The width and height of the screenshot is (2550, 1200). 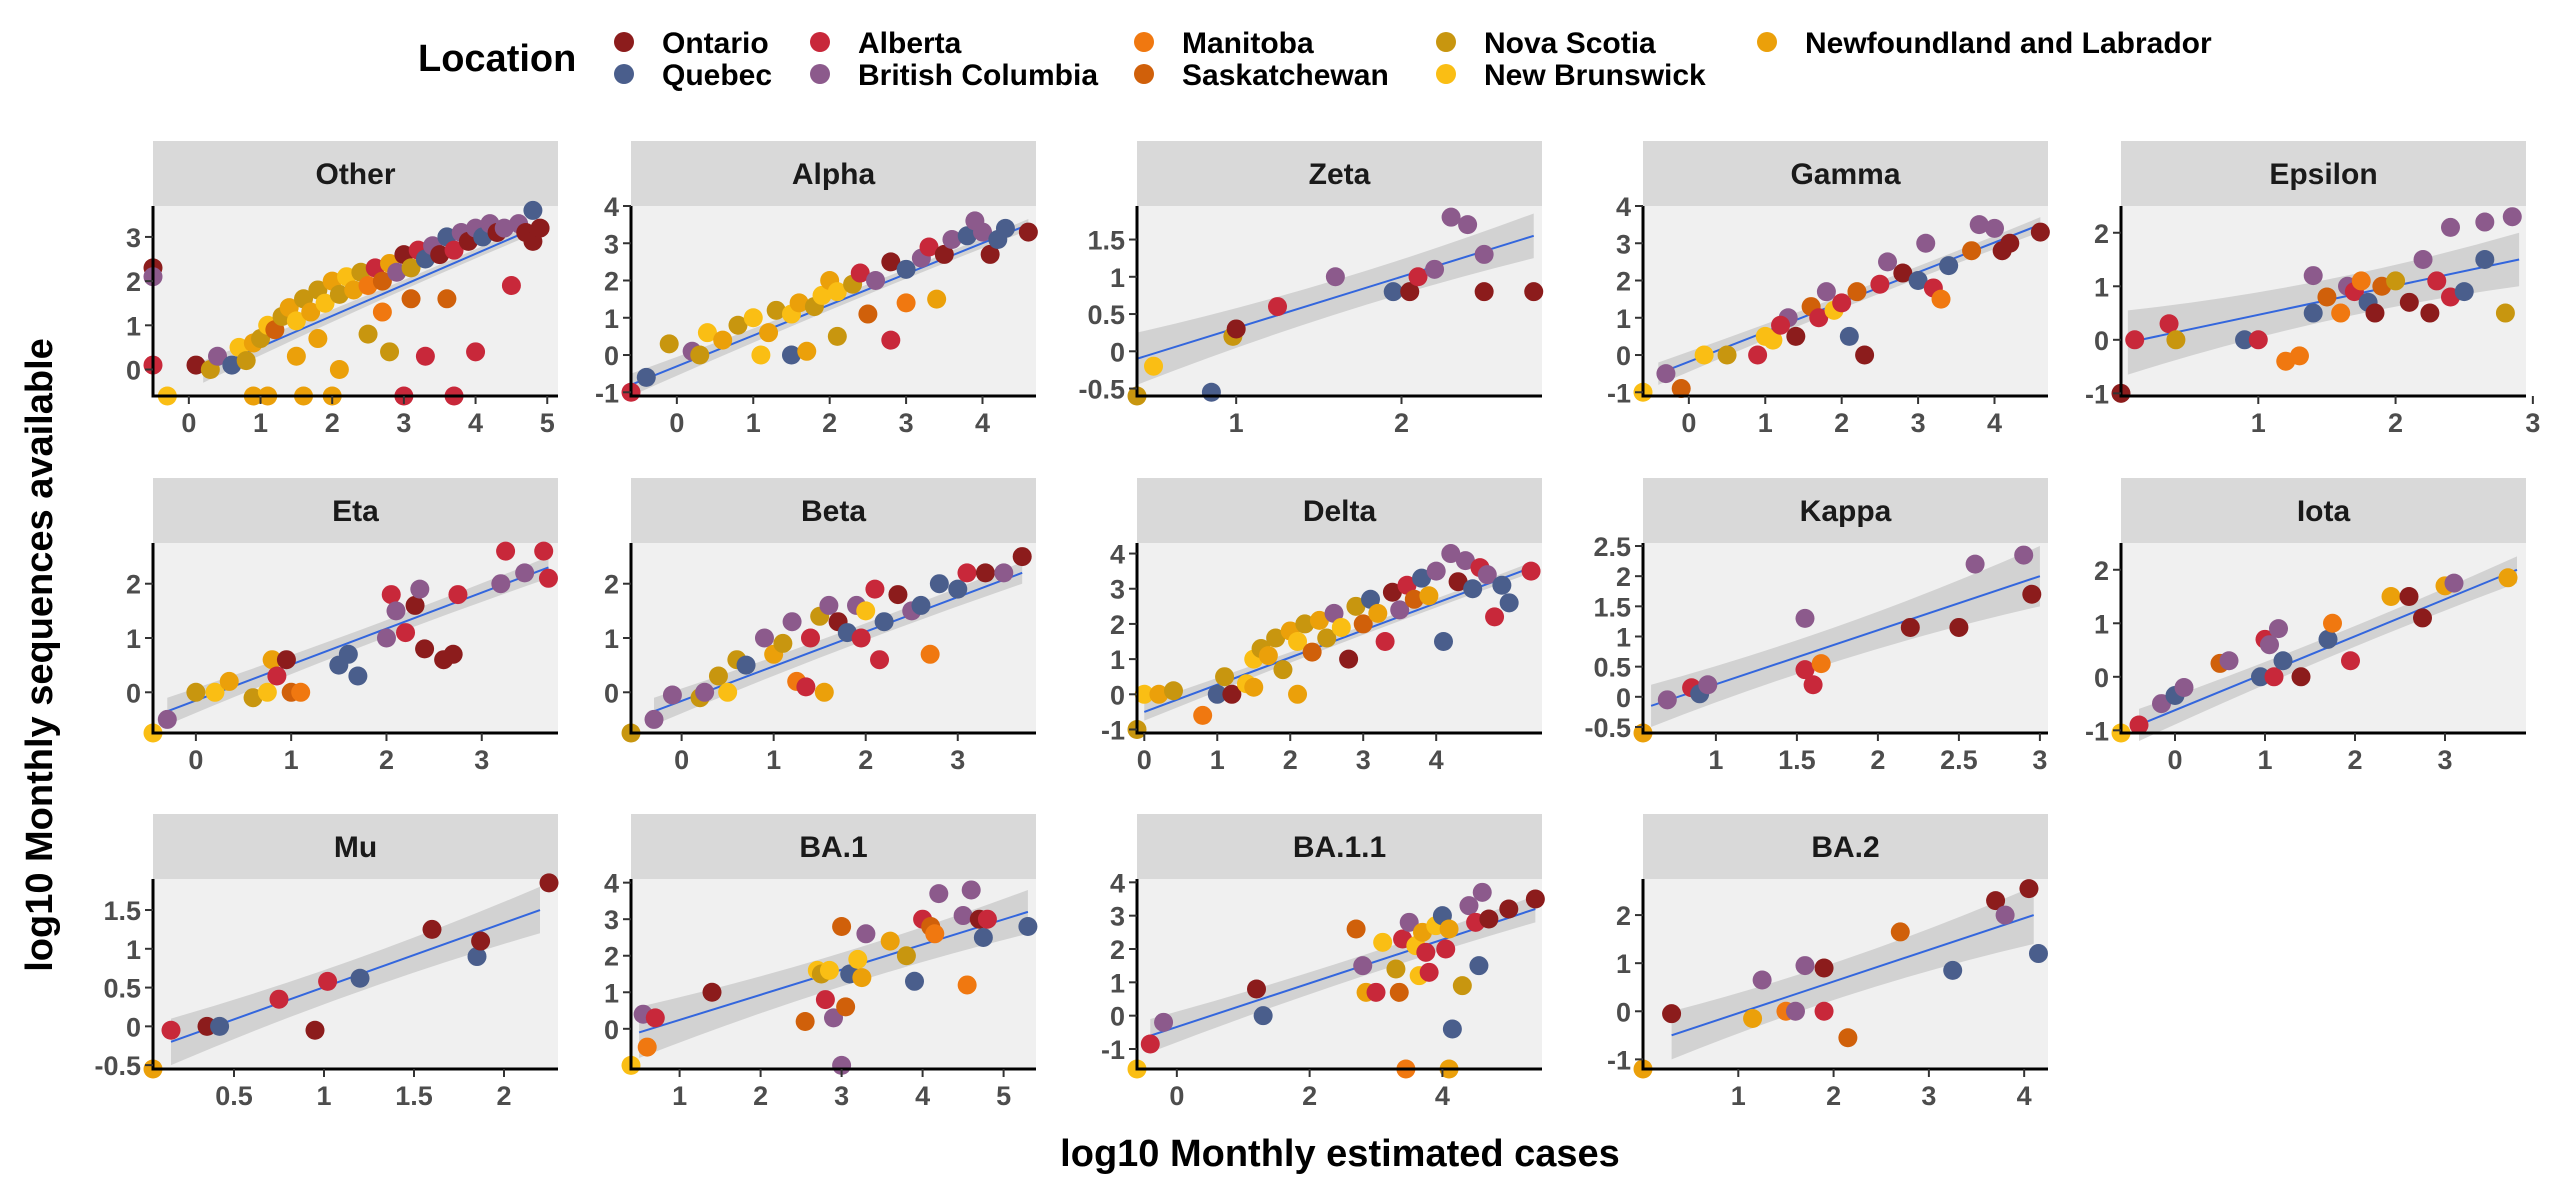 I want to click on confidence-band, so click(x=372, y=301).